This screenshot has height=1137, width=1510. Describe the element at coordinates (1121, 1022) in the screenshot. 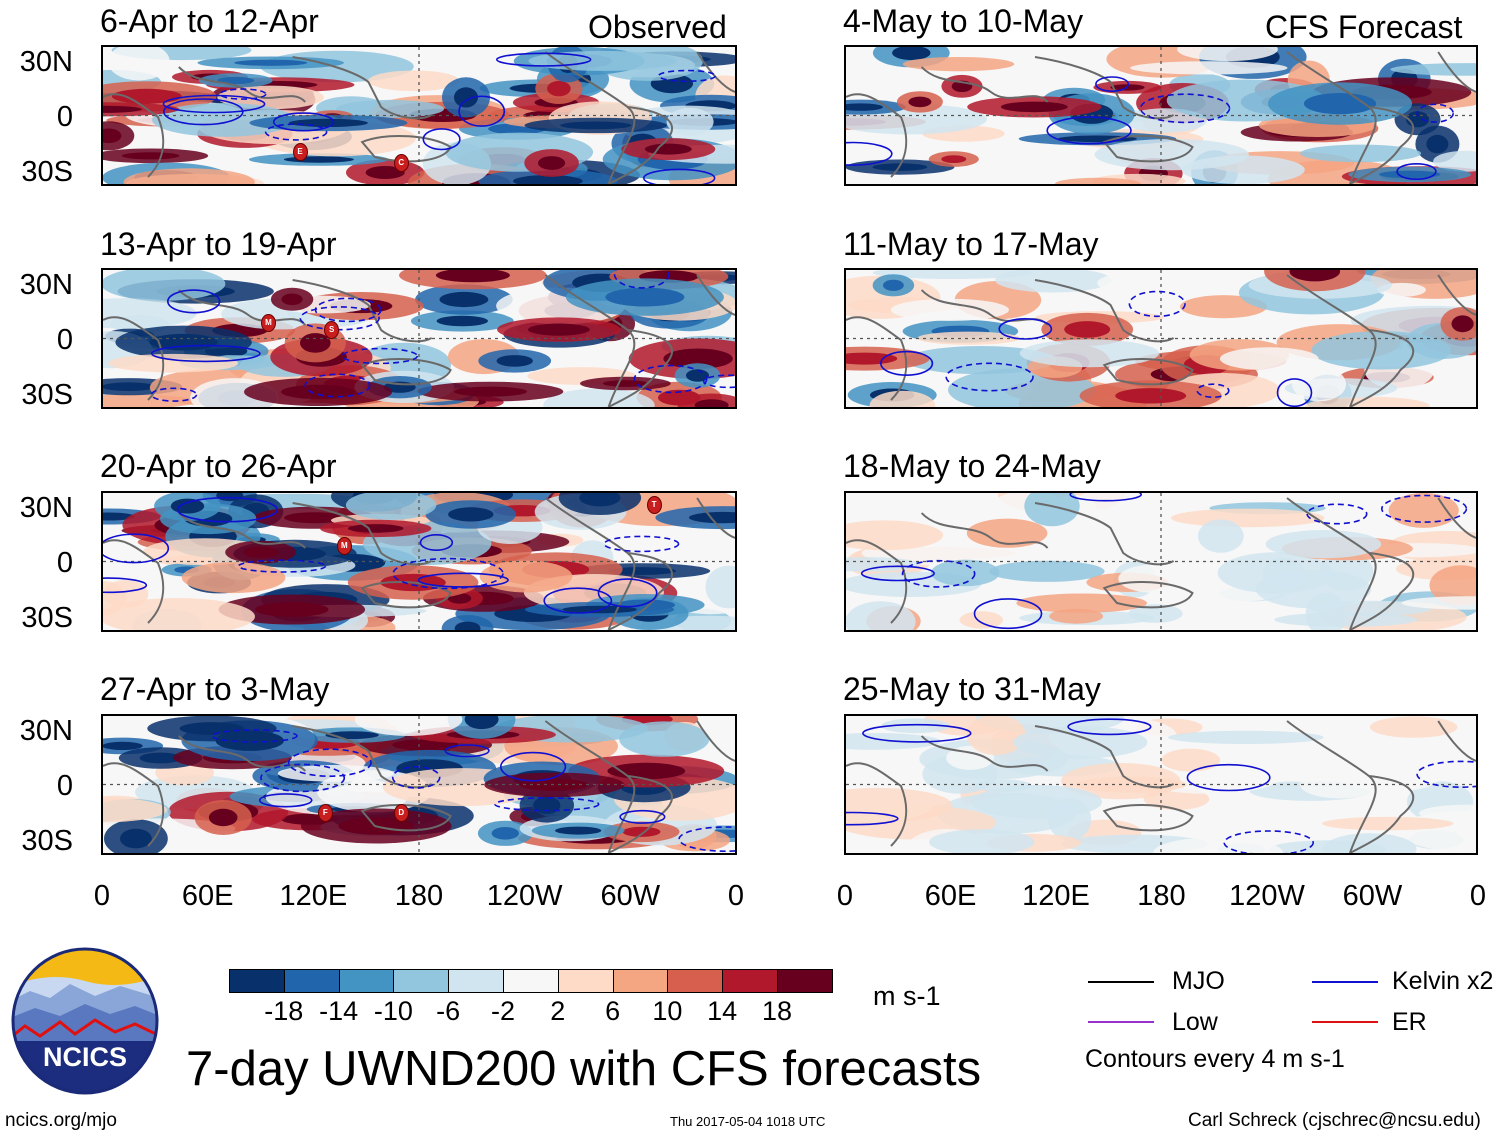

I see `legend-low-line` at that location.